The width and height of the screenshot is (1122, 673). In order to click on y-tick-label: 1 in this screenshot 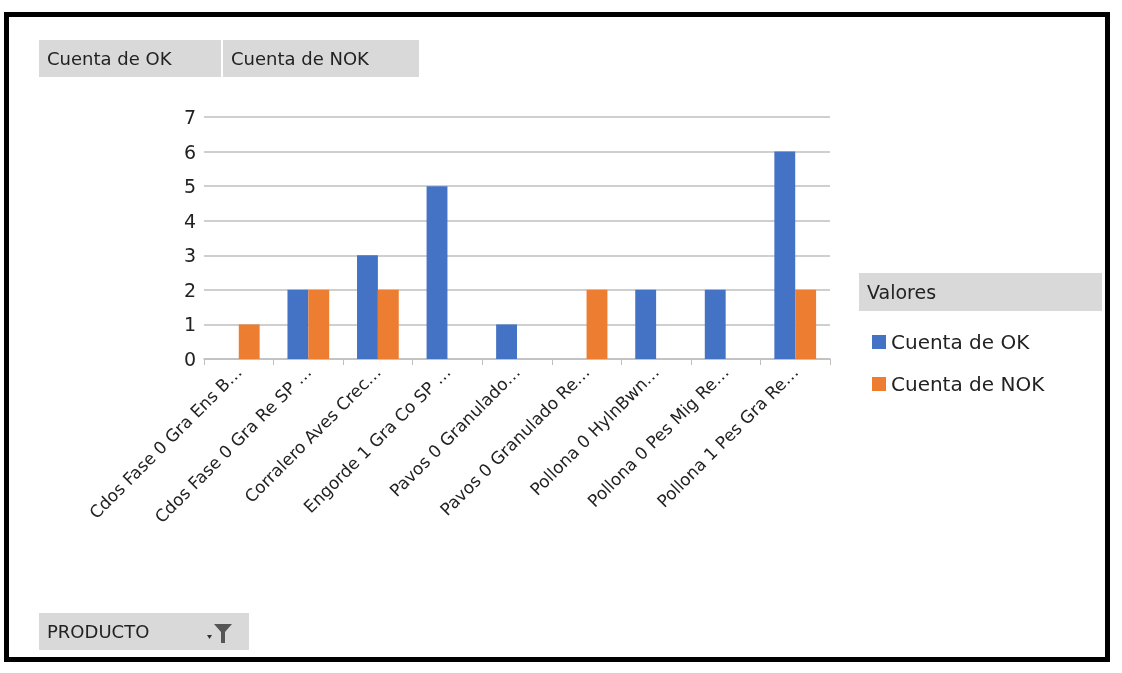, I will do `click(189, 324)`.